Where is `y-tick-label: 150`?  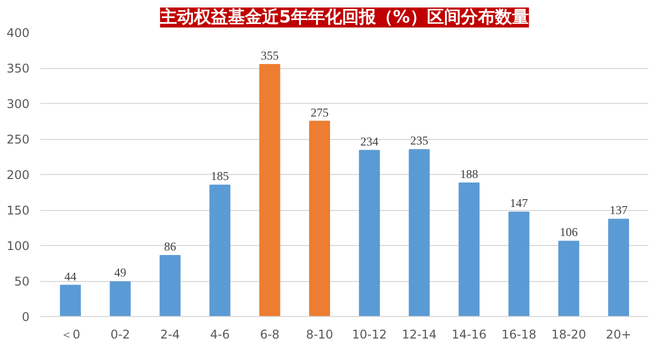
y-tick-label: 150 is located at coordinates (18, 211).